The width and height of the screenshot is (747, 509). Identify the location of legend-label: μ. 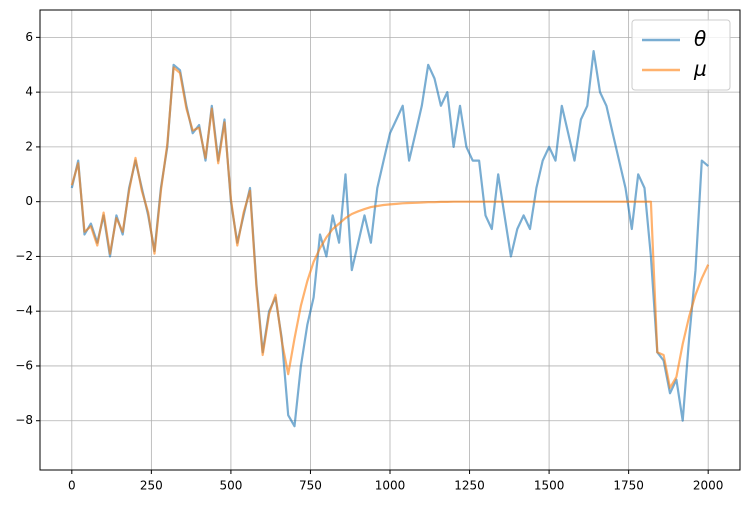
(700, 69).